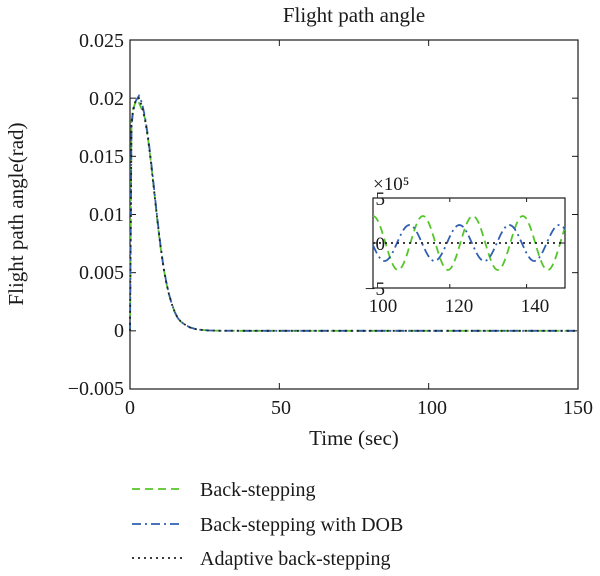 The width and height of the screenshot is (600, 576). I want to click on y-tick-label: 0.02, so click(106, 99).